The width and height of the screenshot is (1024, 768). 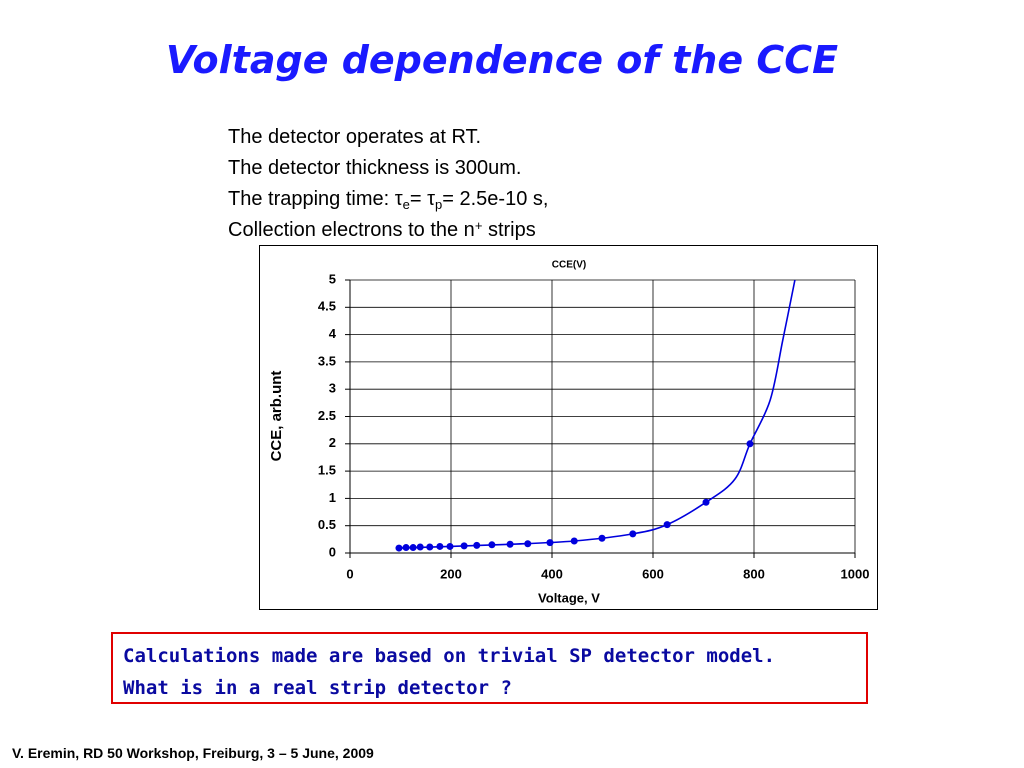 What do you see at coordinates (333, 333) in the screenshot?
I see `y-tick-label: 4` at bounding box center [333, 333].